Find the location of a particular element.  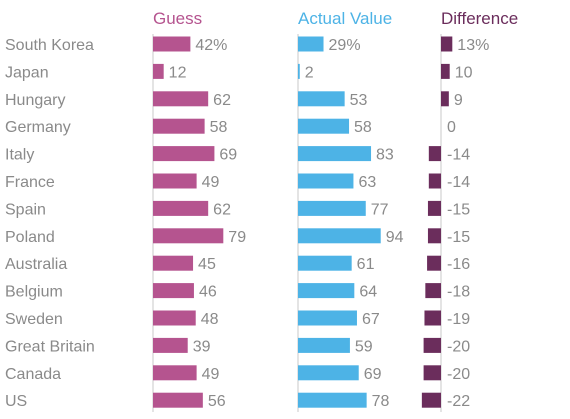

country-label-sweden: Sweden is located at coordinates (34, 319).